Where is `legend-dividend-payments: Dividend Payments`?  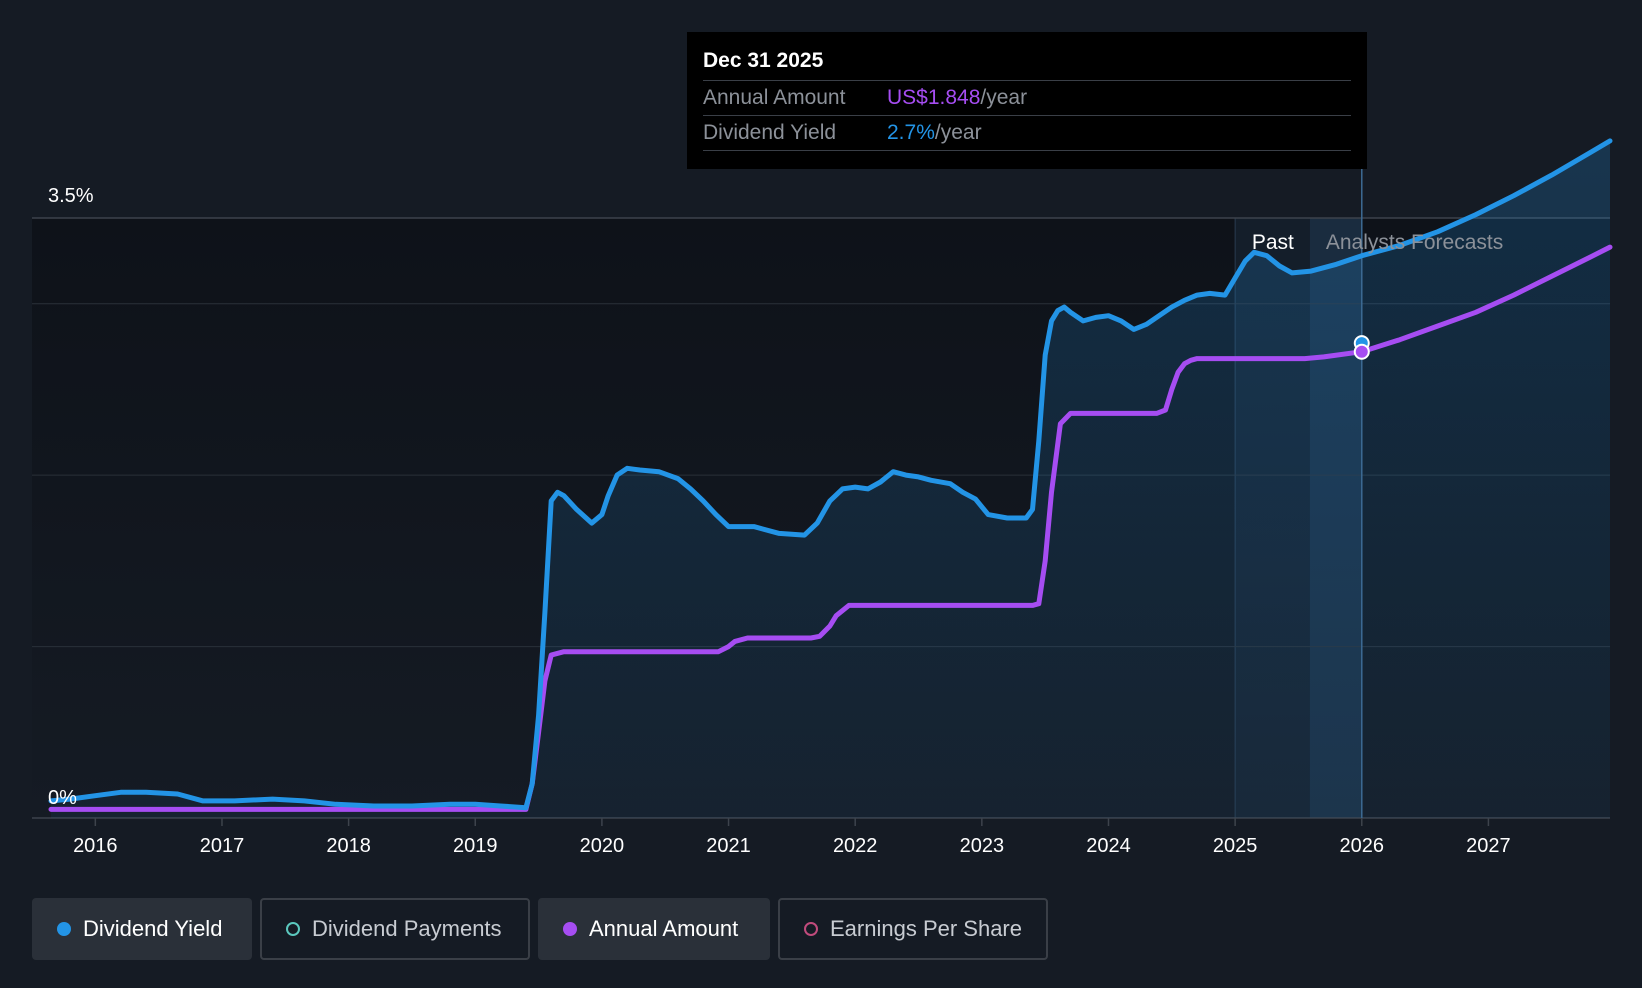
legend-dividend-payments: Dividend Payments is located at coordinates (395, 929).